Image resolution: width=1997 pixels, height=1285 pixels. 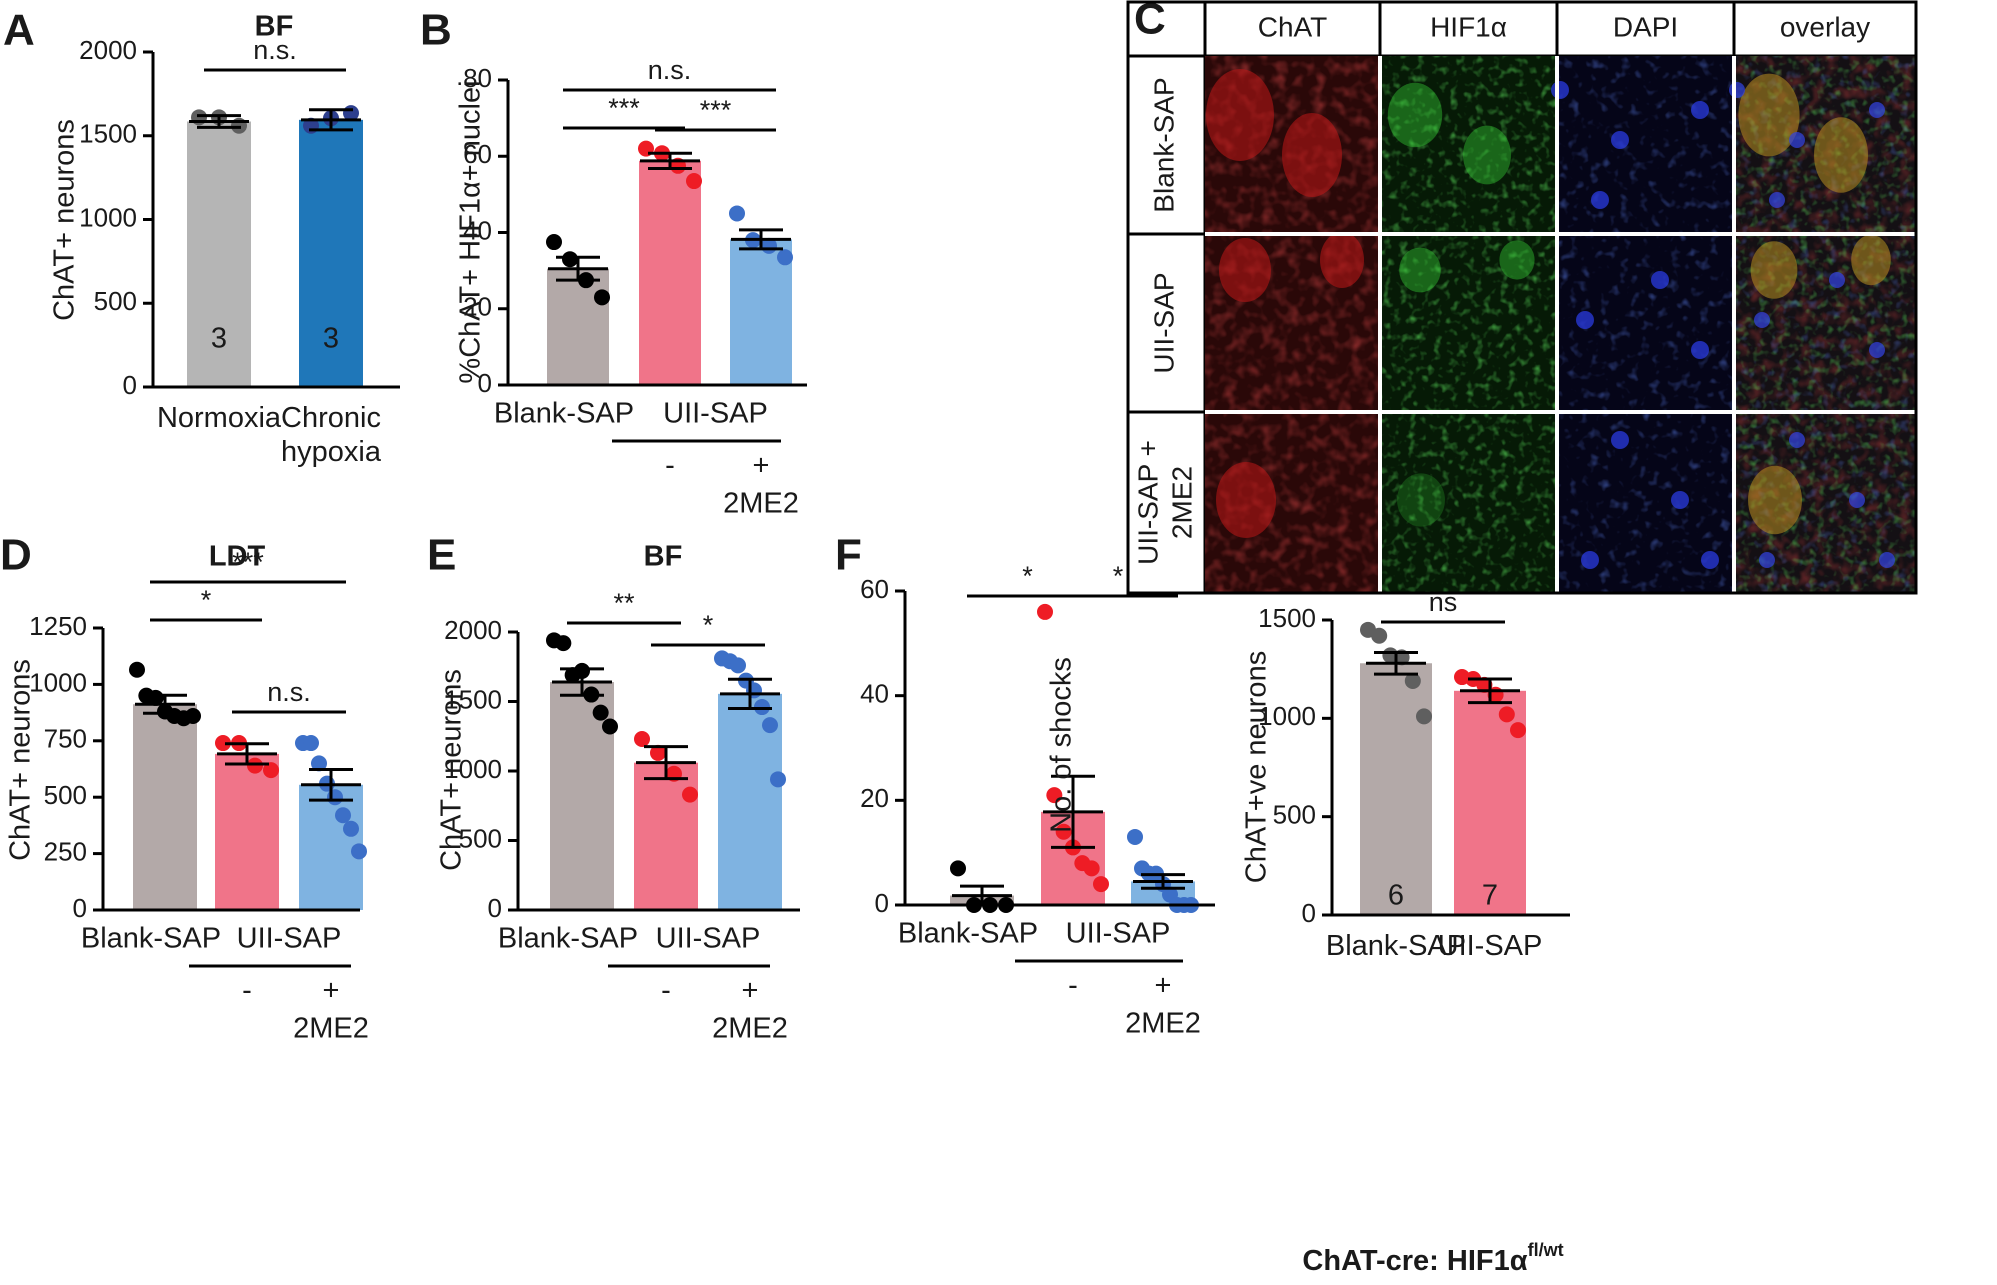 What do you see at coordinates (1414, 1261) in the screenshot?
I see `genotype-main: ChAT-cre: HIF1α` at bounding box center [1414, 1261].